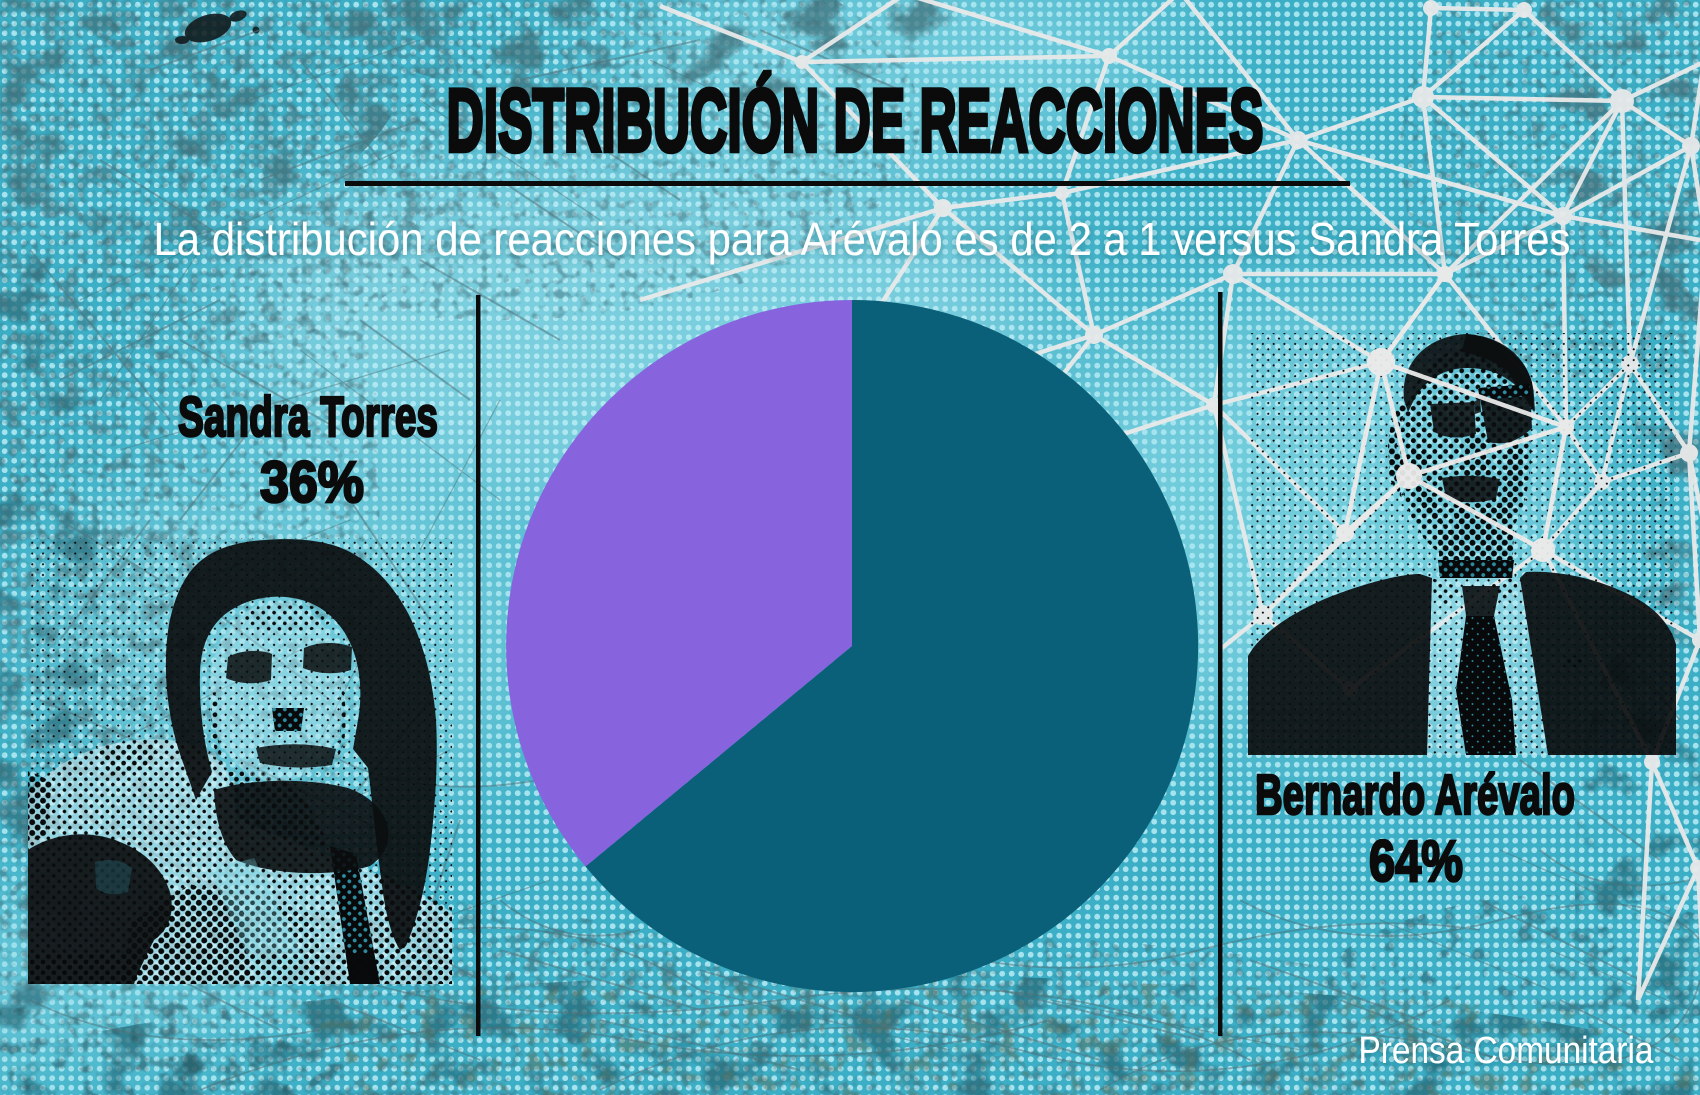 The height and width of the screenshot is (1095, 1700). Describe the element at coordinates (1415, 795) in the screenshot. I see `svg-text: Bernardo Arévalo` at that location.